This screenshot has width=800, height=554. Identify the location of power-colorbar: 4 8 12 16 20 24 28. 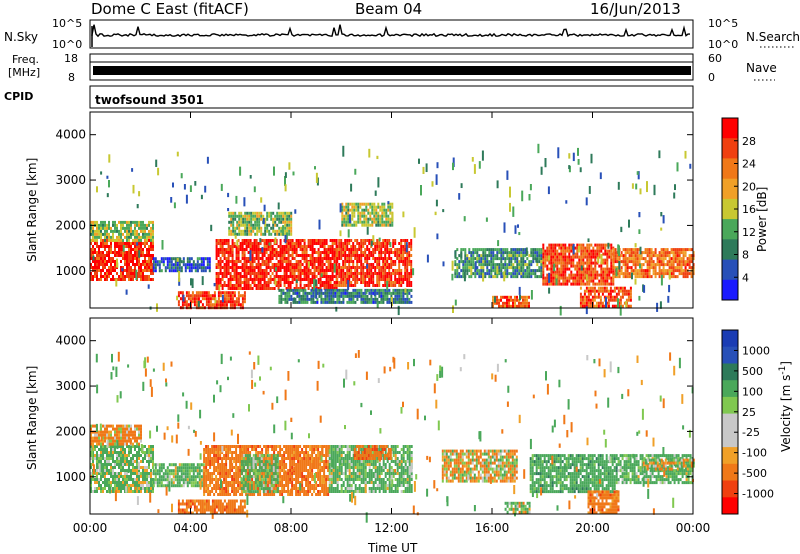
(738, 209).